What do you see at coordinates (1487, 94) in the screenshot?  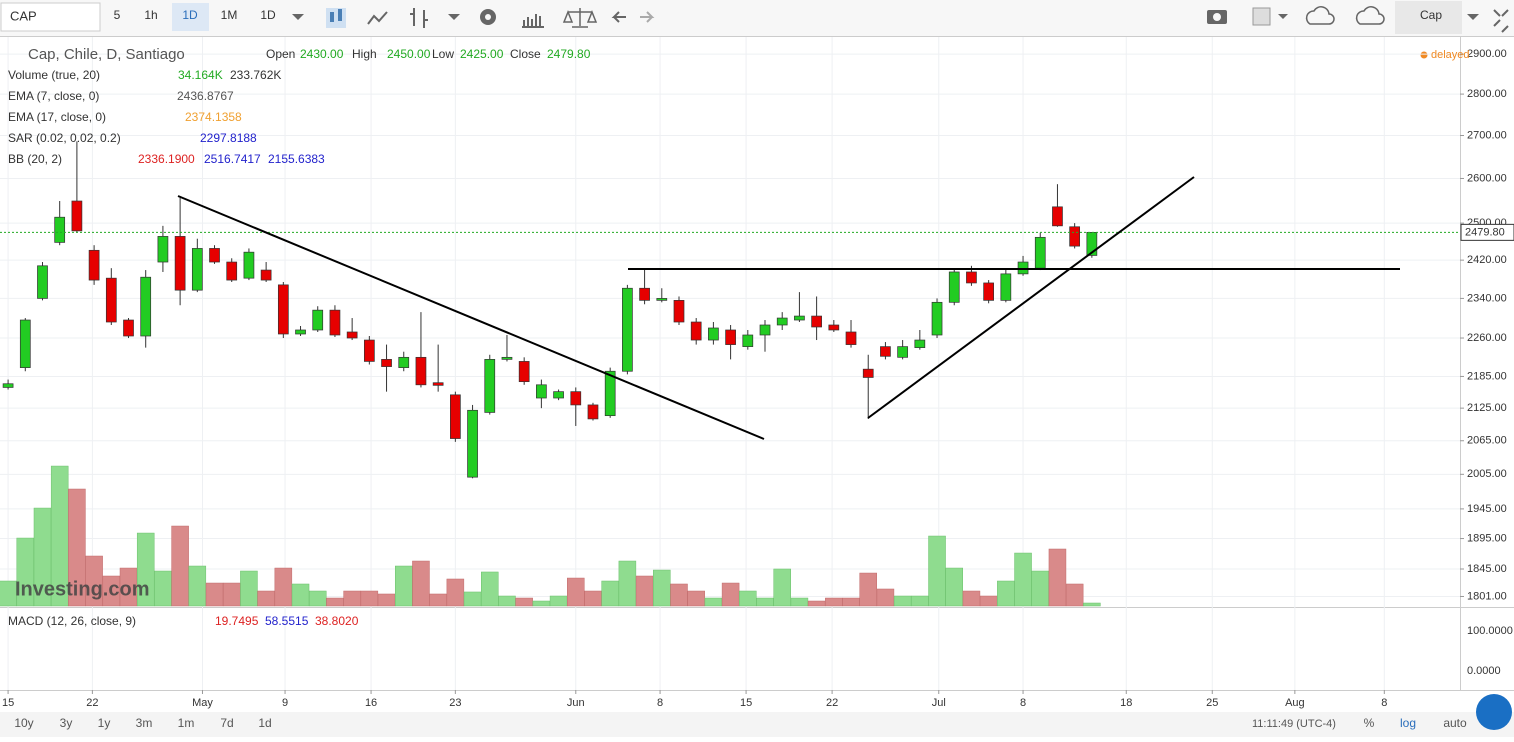 I see `y-tick-label: 2800.00` at bounding box center [1487, 94].